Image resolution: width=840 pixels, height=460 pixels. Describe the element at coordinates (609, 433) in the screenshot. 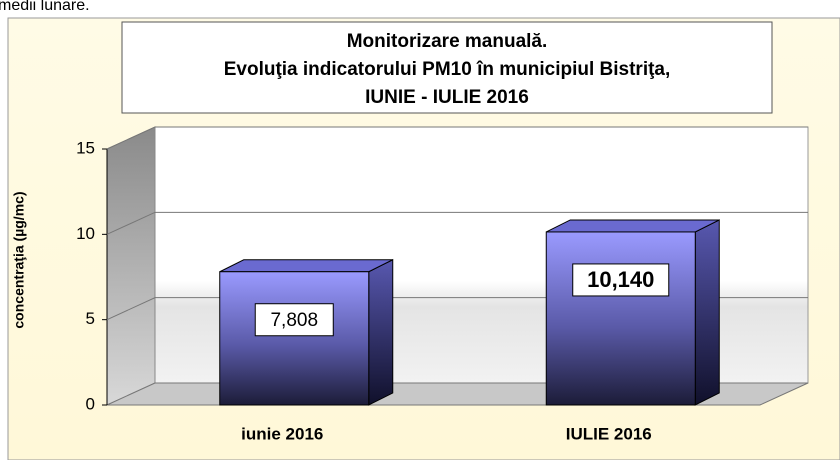

I see `x-tick-label: IULIE 2016` at that location.